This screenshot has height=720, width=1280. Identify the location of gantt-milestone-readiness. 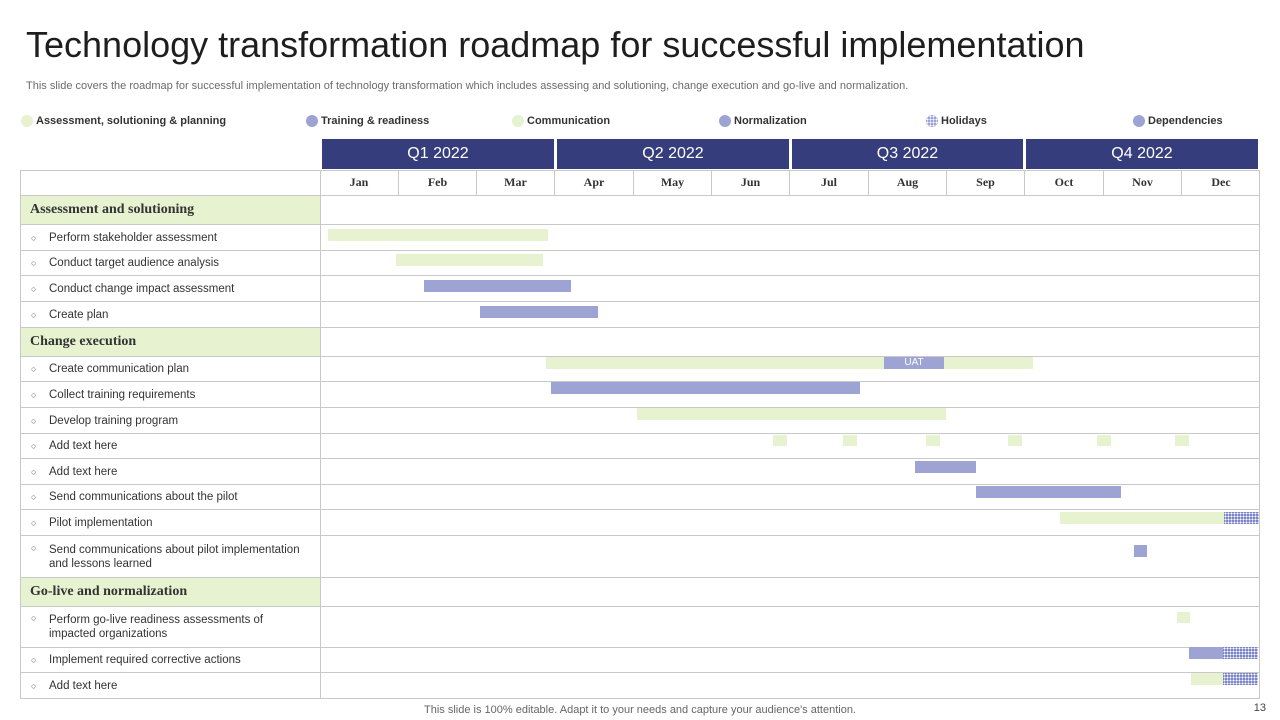
(1183, 617).